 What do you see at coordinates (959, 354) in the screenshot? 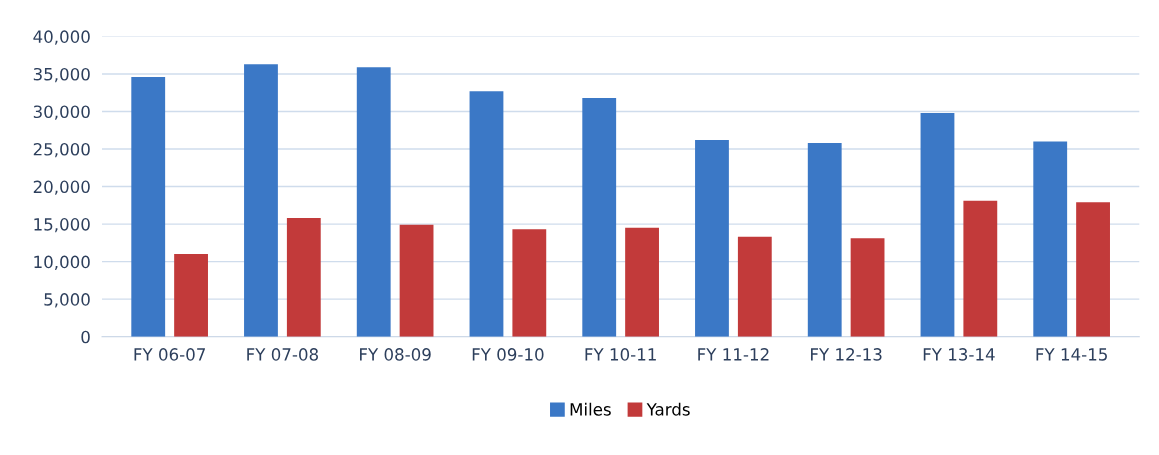
I see `x-tick-label: FY 13-14` at bounding box center [959, 354].